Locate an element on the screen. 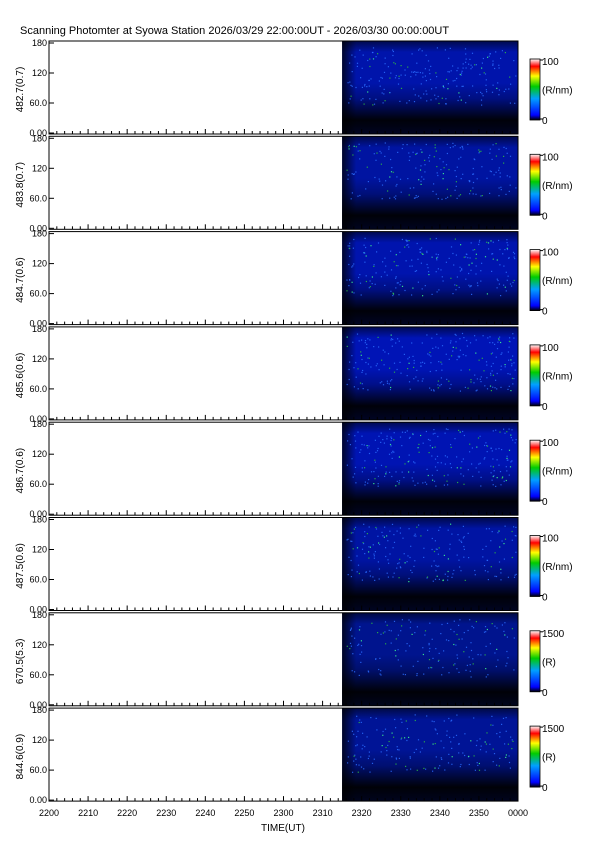 This screenshot has height=842, width=595. x-tick-label: 2300 is located at coordinates (283, 813).